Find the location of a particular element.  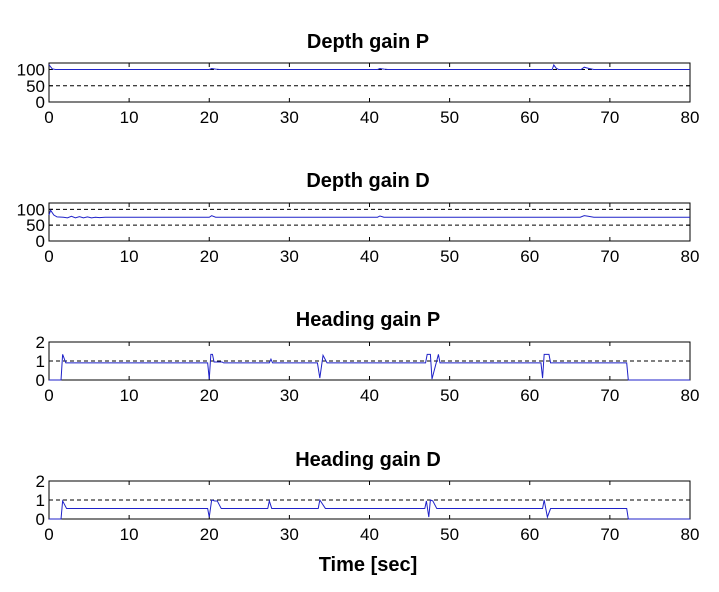

subplot-title-depth-gain-d: Depth gain D is located at coordinates (367, 181).